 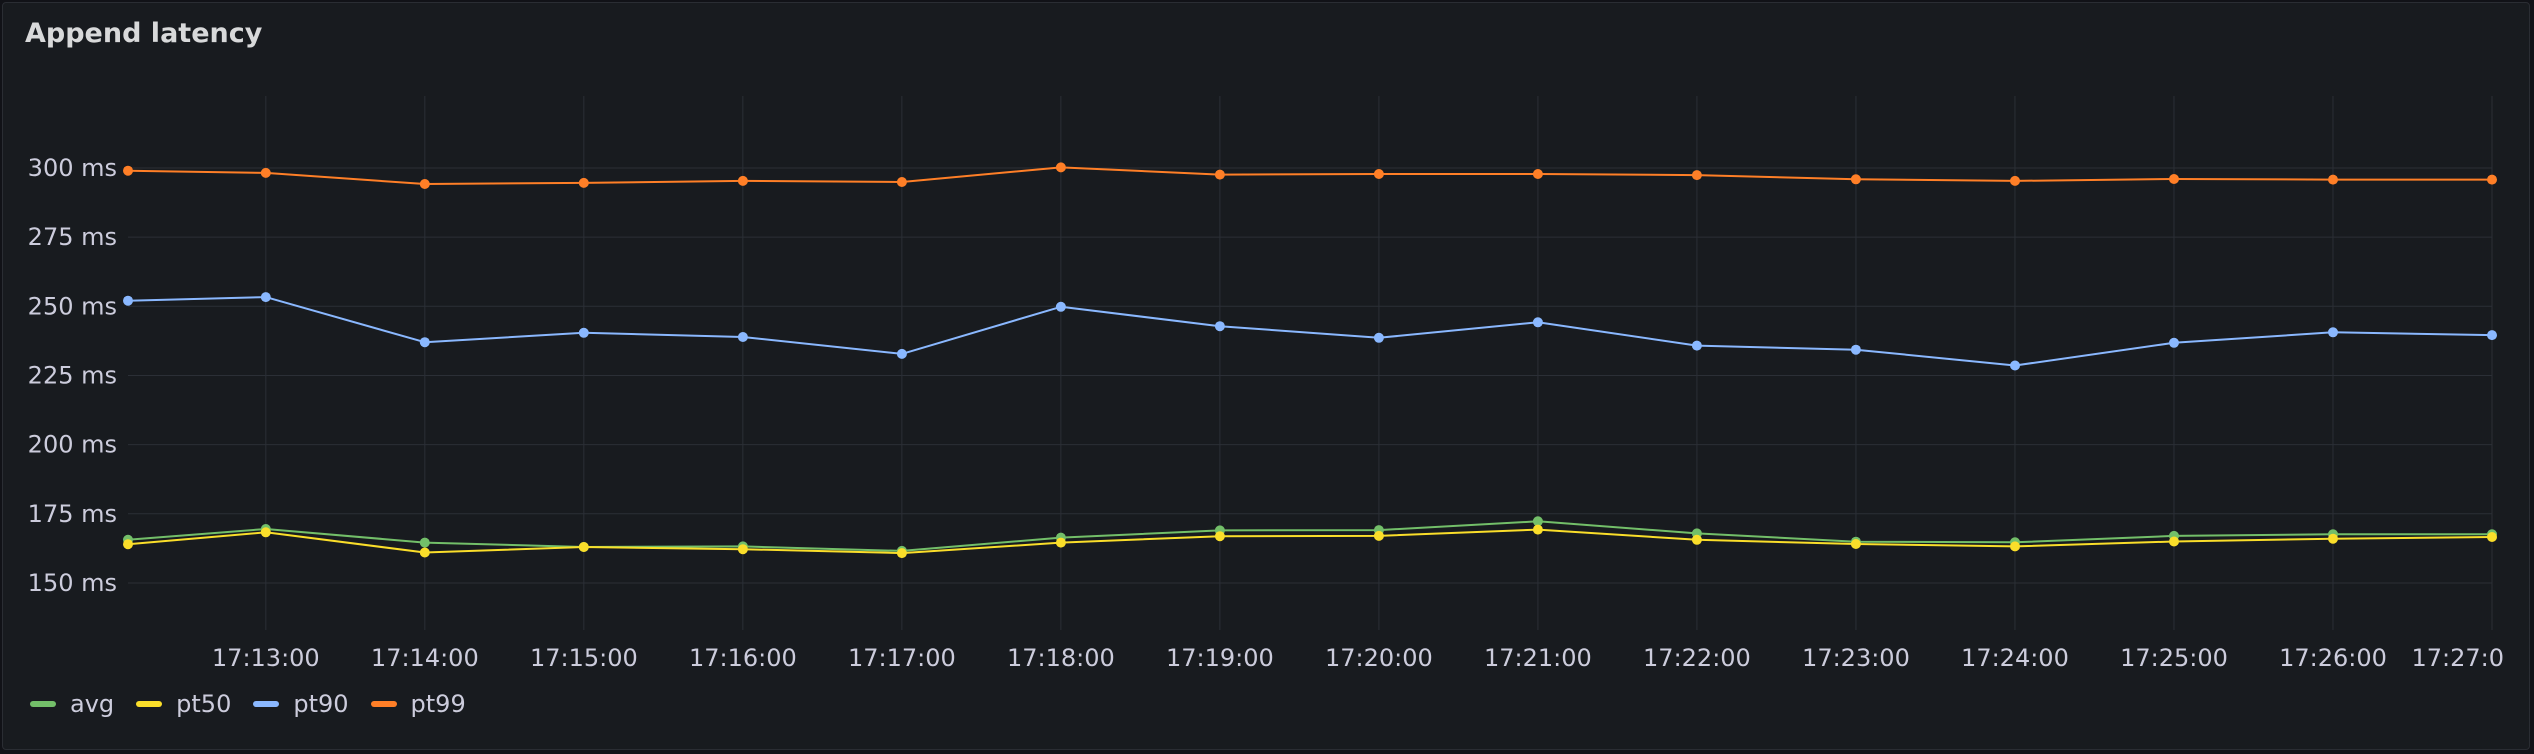 What do you see at coordinates (383, 704) in the screenshot?
I see `legend-swatch-pt99` at bounding box center [383, 704].